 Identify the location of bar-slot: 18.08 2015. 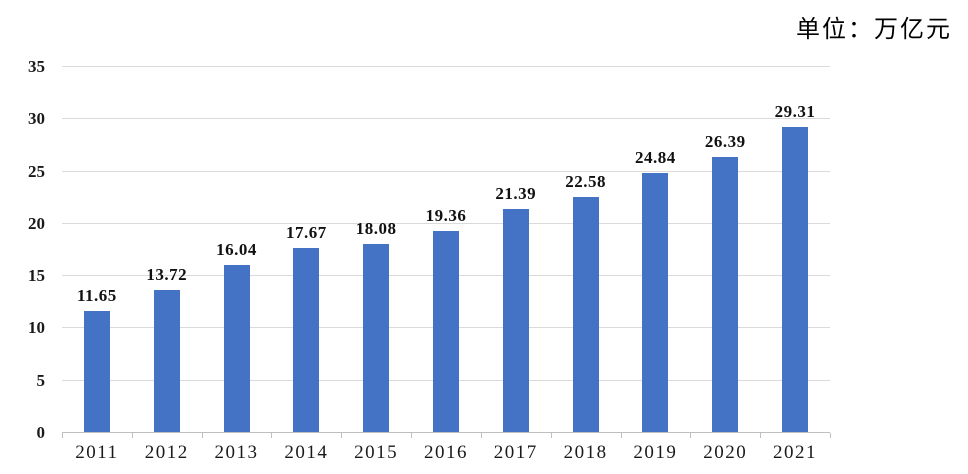
(376, 265).